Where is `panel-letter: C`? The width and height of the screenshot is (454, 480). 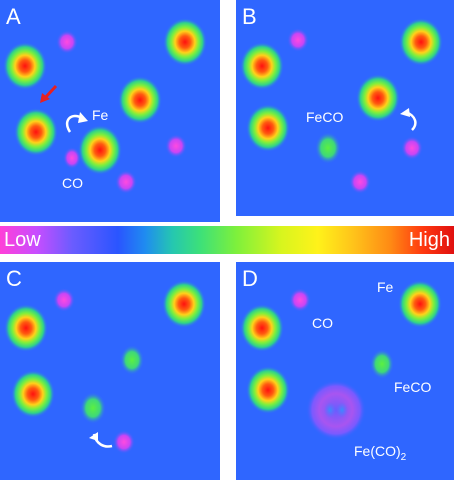 panel-letter: C is located at coordinates (14, 278).